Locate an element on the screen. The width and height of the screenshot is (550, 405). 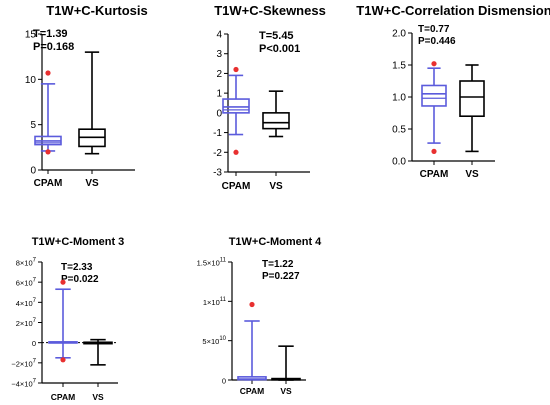
tick-exponent: 10 is located at coordinates (222, 339).